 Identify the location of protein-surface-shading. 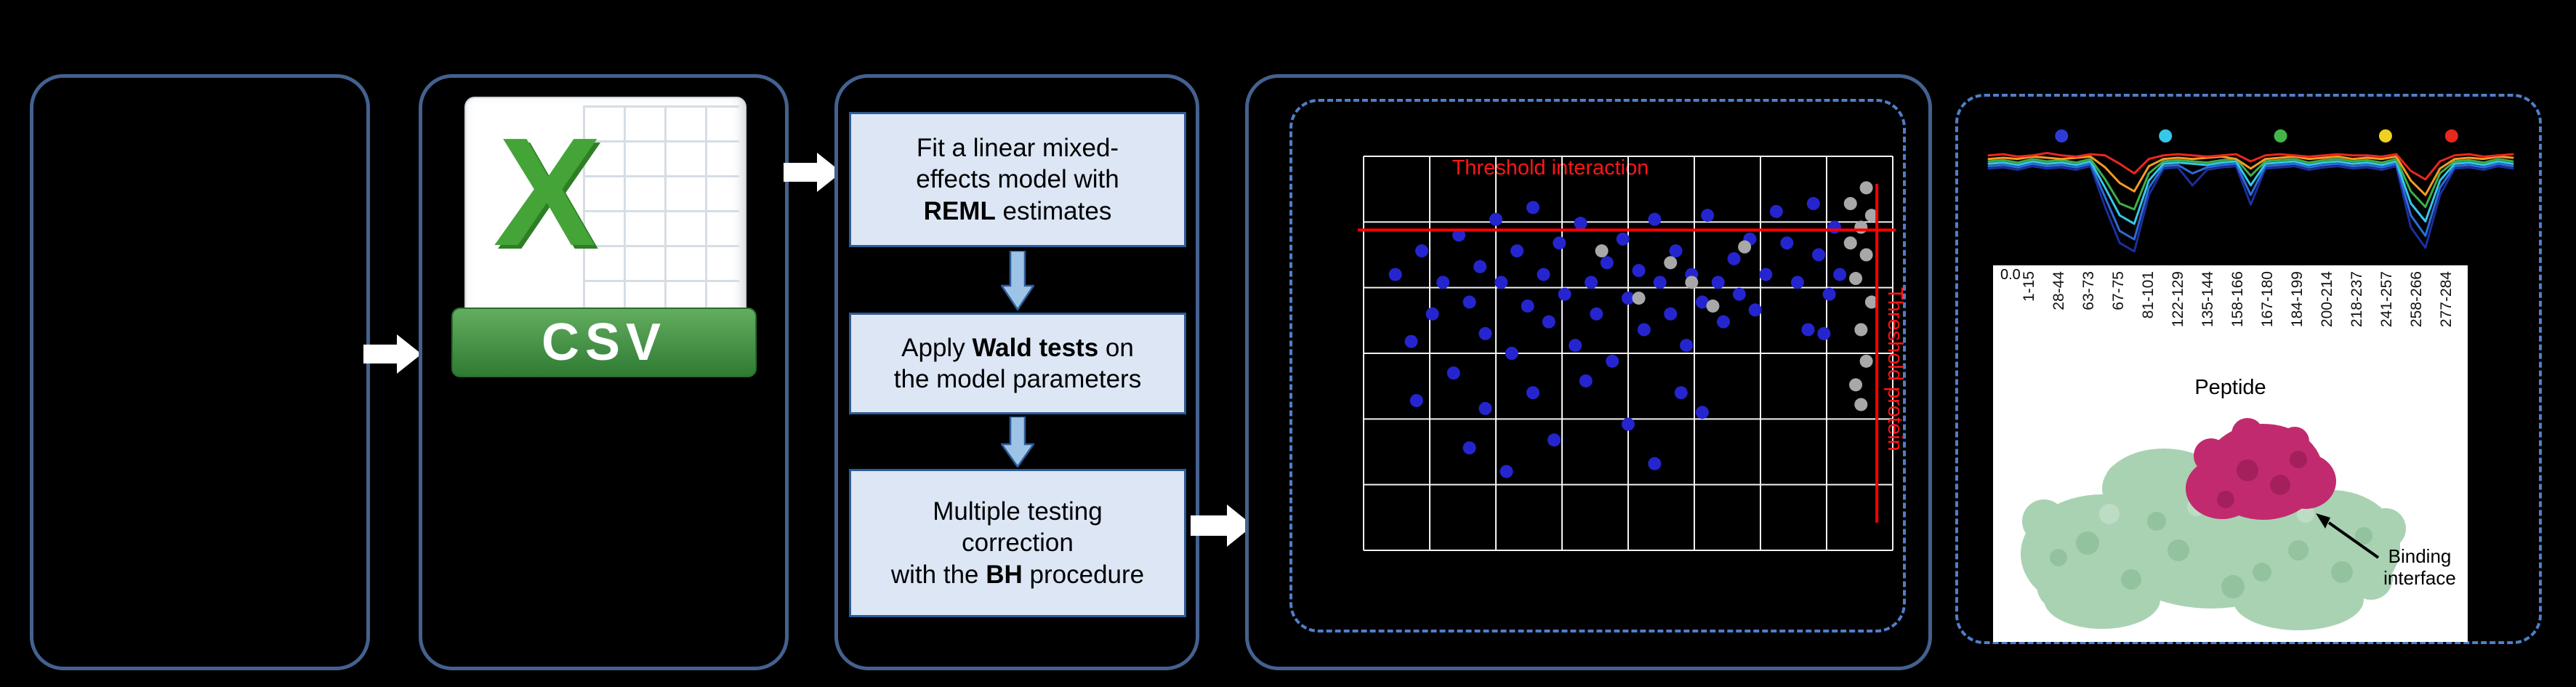
(2211, 555).